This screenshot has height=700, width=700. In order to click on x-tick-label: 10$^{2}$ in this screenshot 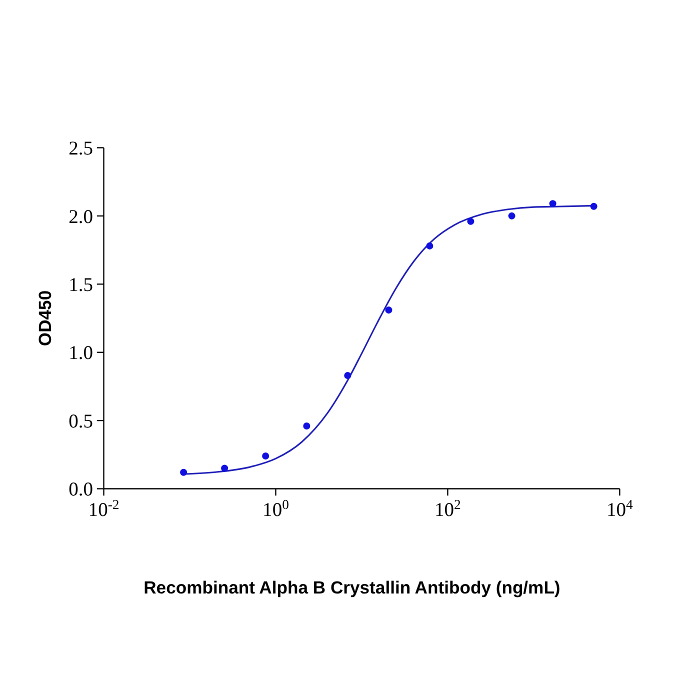, I will do `click(448, 509)`.